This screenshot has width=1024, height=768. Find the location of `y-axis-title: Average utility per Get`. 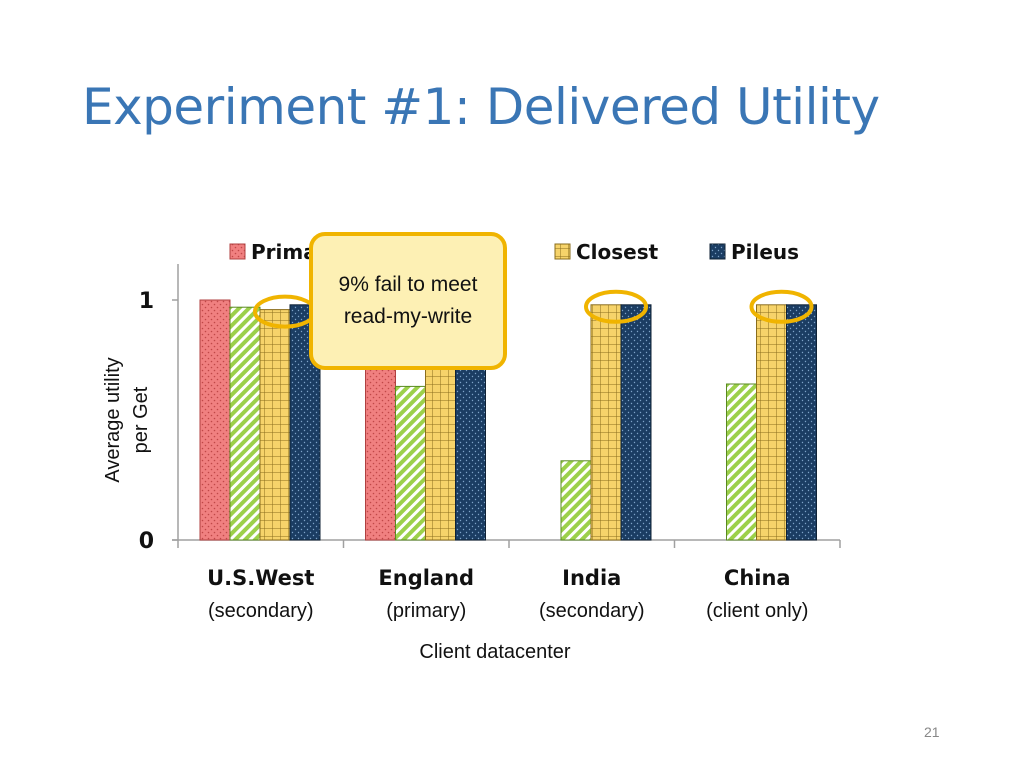

y-axis-title: Average utility per Get is located at coordinates (127, 419).